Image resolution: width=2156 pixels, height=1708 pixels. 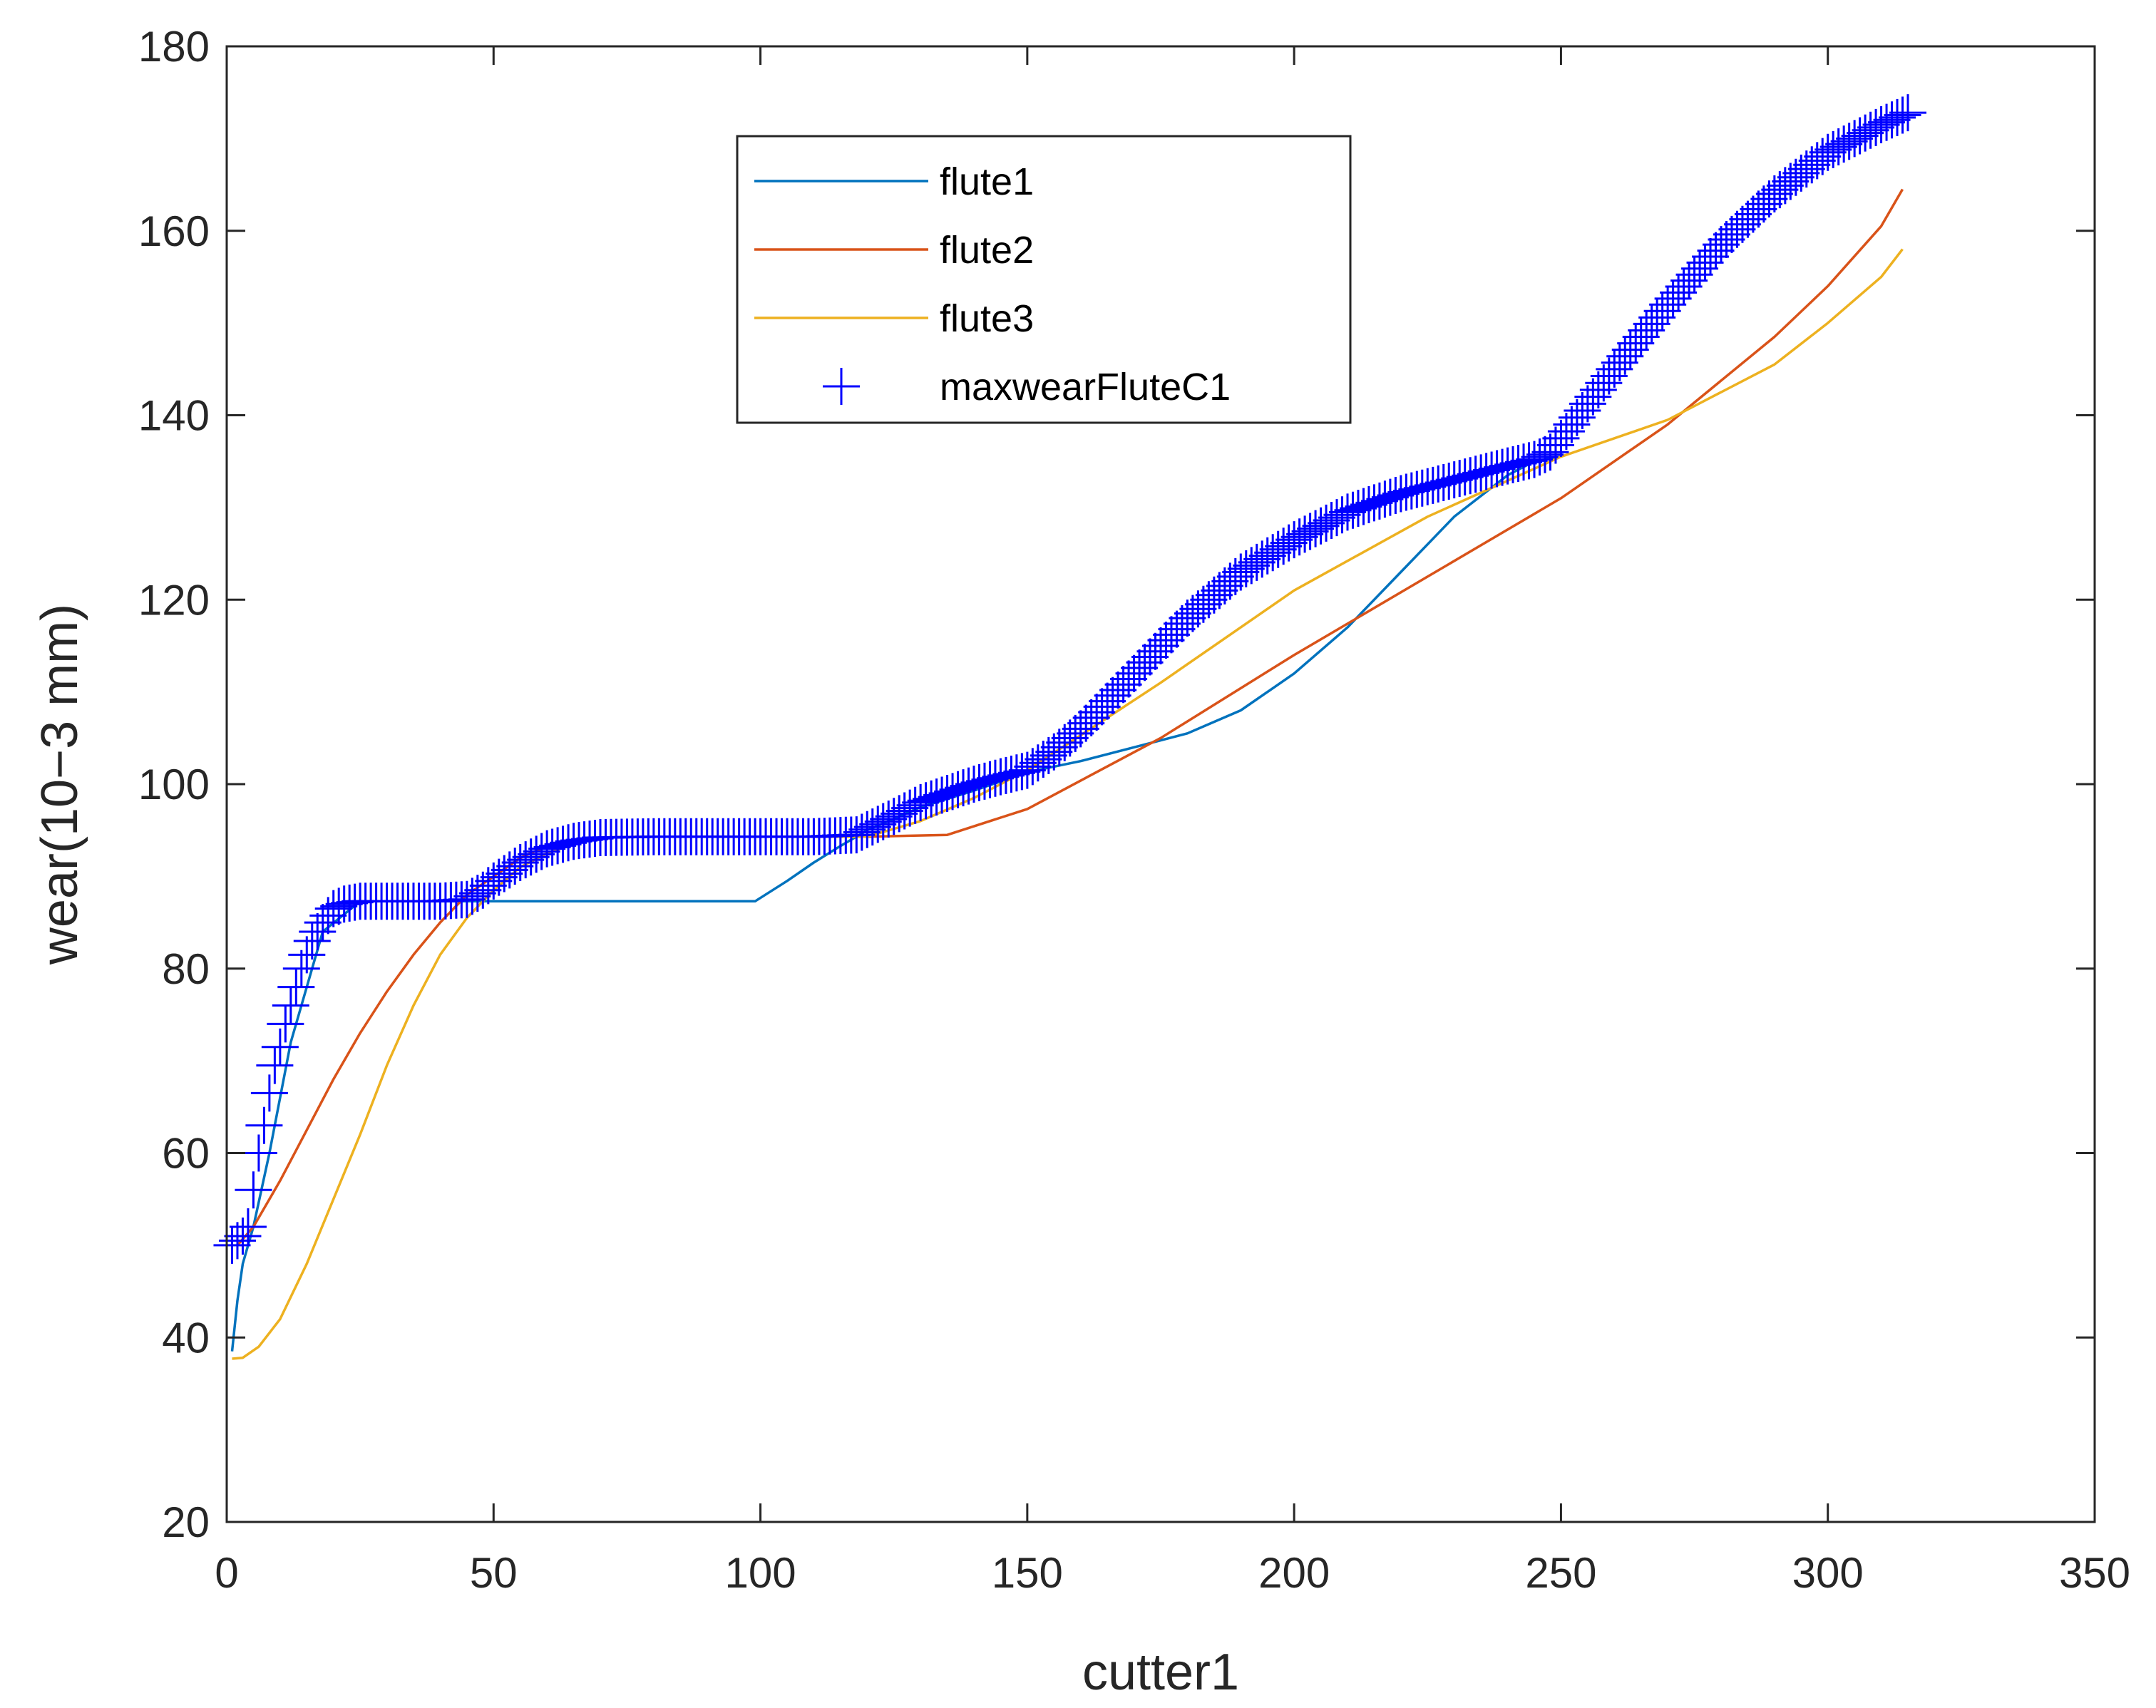 I want to click on x-tick-label: 150, so click(x=1027, y=1573).